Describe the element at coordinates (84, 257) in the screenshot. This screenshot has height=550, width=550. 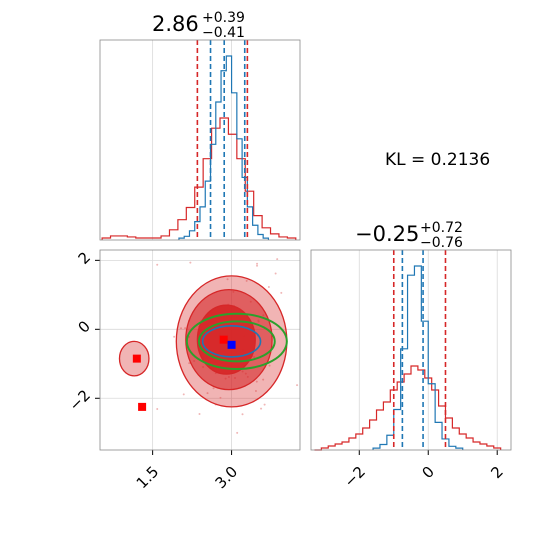
I see `joint-ytick-label: 2` at that location.